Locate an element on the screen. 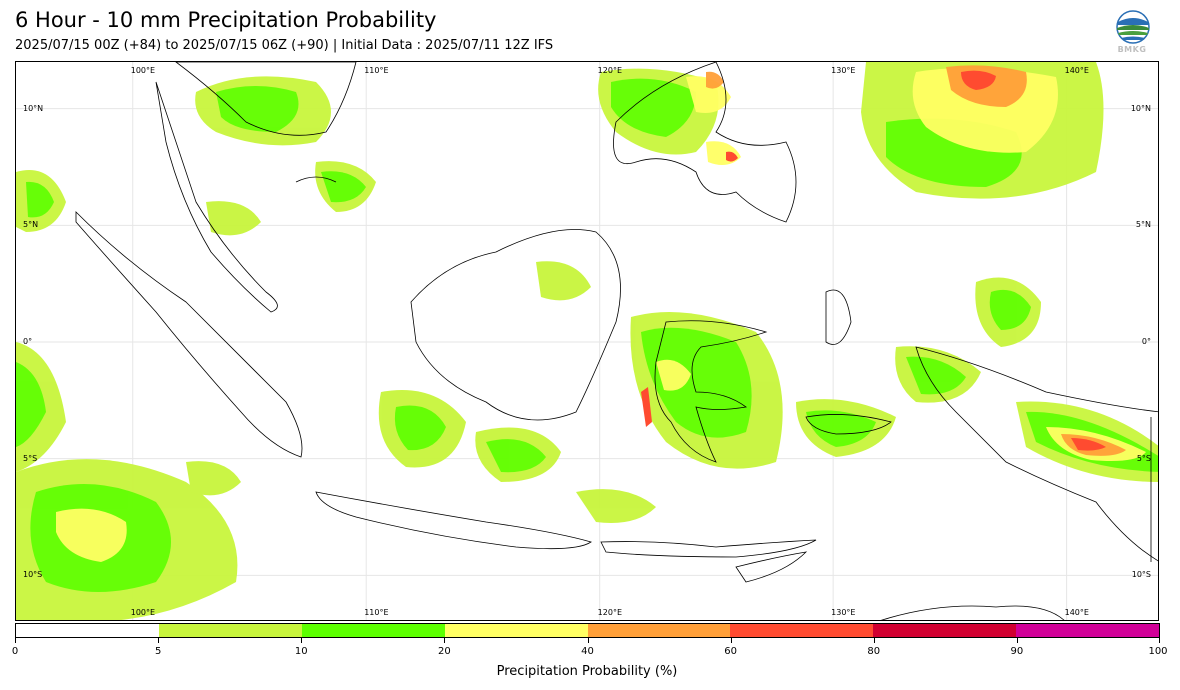 Image resolution: width=1180 pixels, height=690 pixels. lon-label-top: 120°E is located at coordinates (609, 70).